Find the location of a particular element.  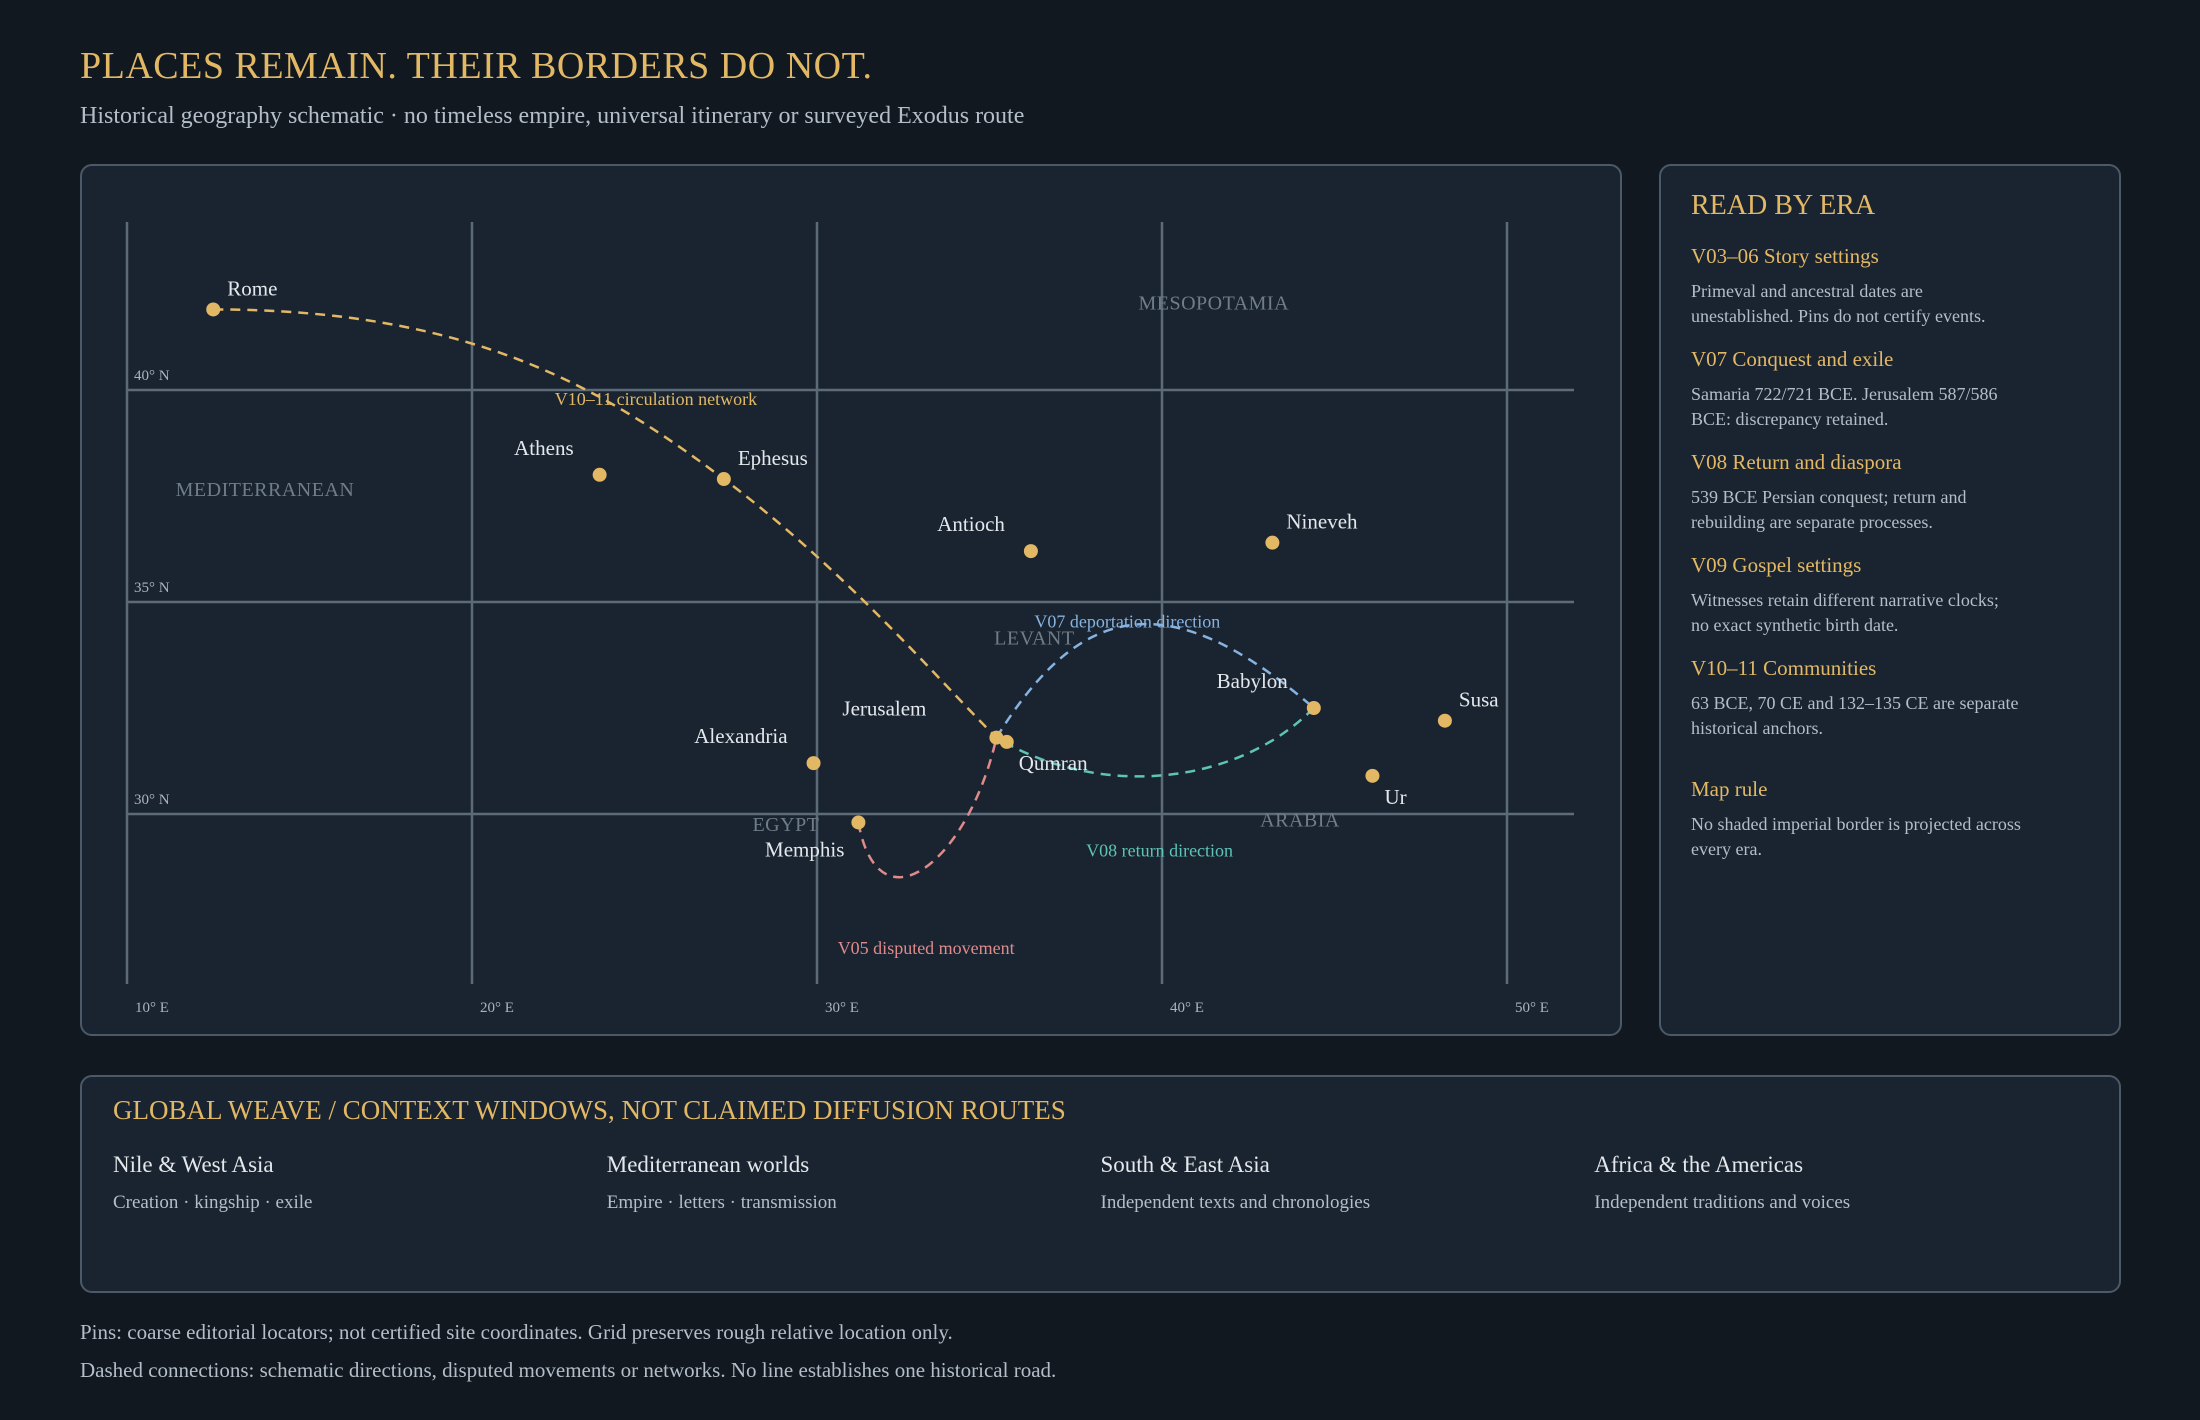

era-item-title: V03–06 Story settings is located at coordinates (1785, 256).